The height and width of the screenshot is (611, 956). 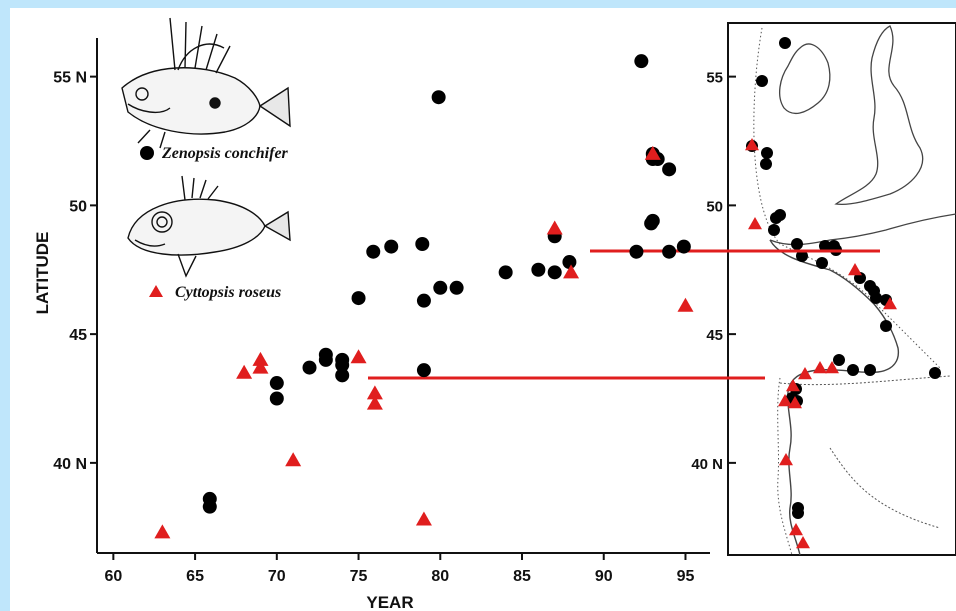 I want to click on y-tick-label: 50, so click(x=78, y=206).